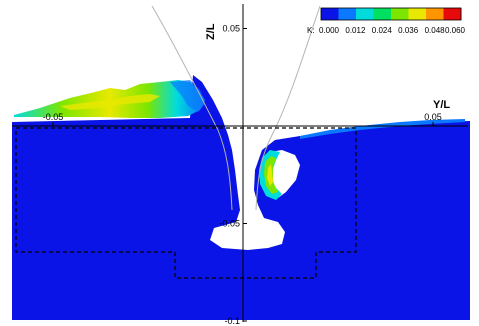 Image resolution: width=479 pixels, height=326 pixels. Describe the element at coordinates (231, 29) in the screenshot. I see `y-tick-label: 0.05` at that location.